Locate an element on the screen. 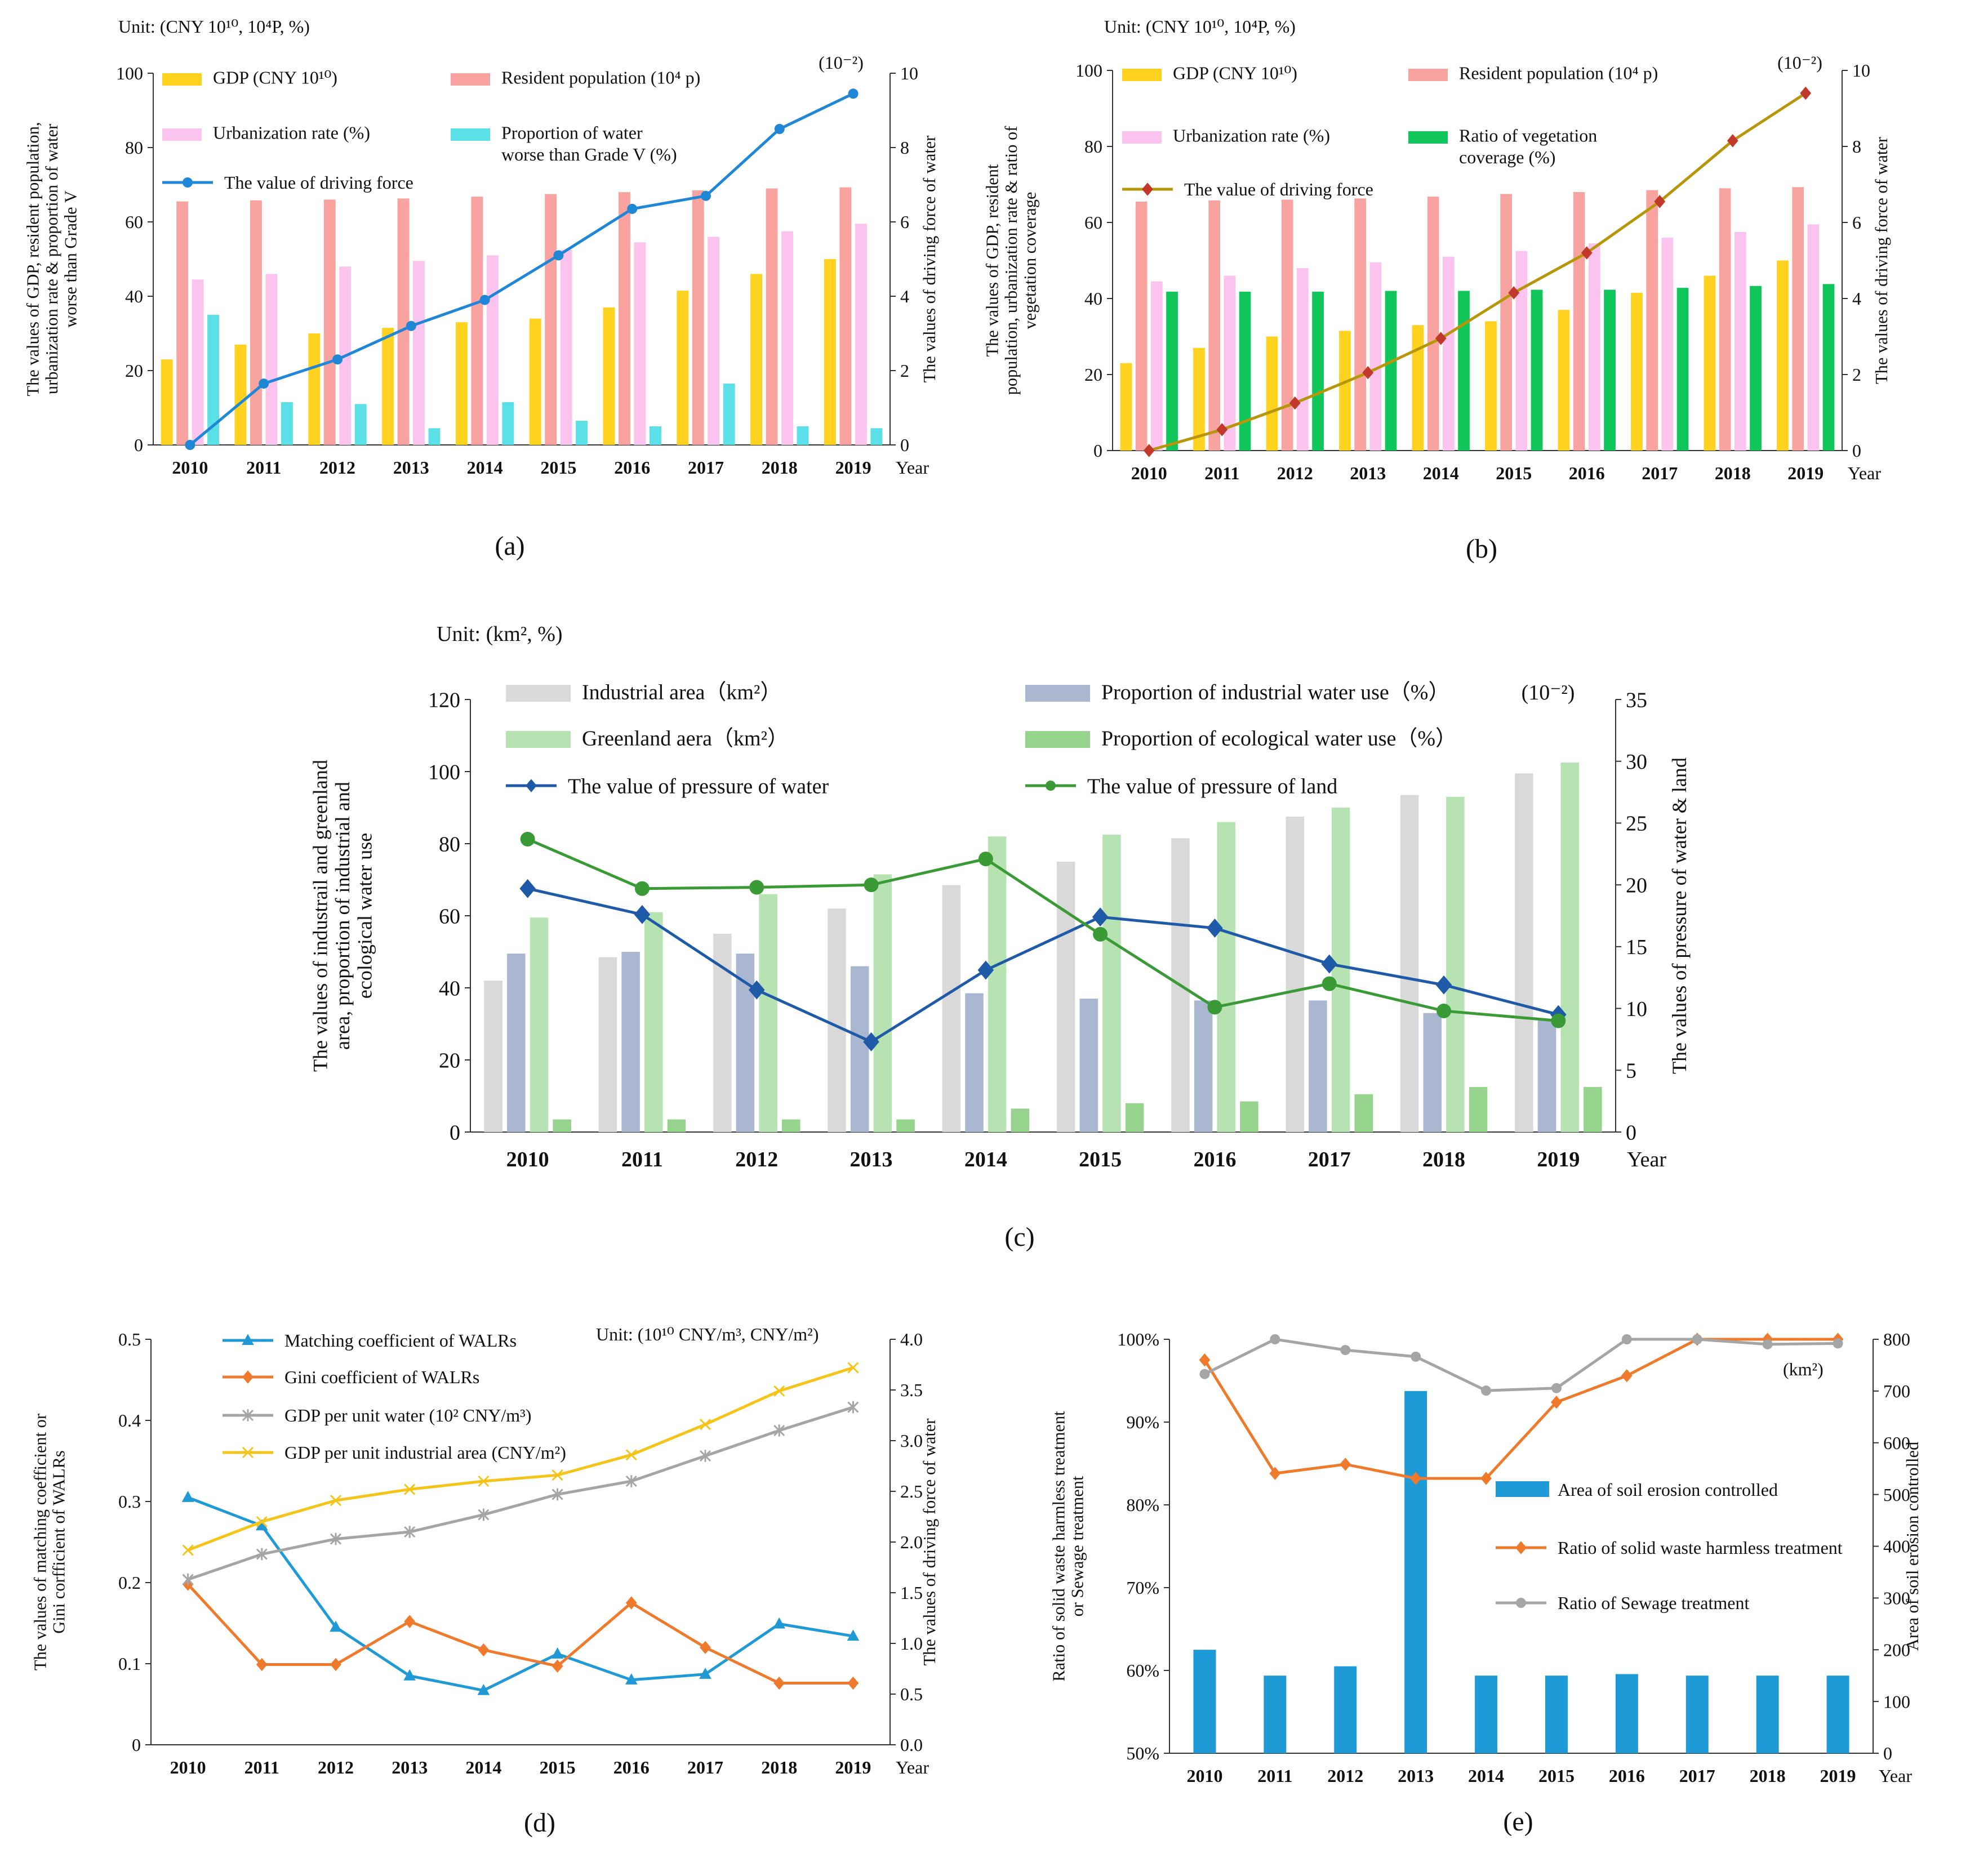 The image size is (1988, 1867). point-e-s0 is located at coordinates (1205, 1360).